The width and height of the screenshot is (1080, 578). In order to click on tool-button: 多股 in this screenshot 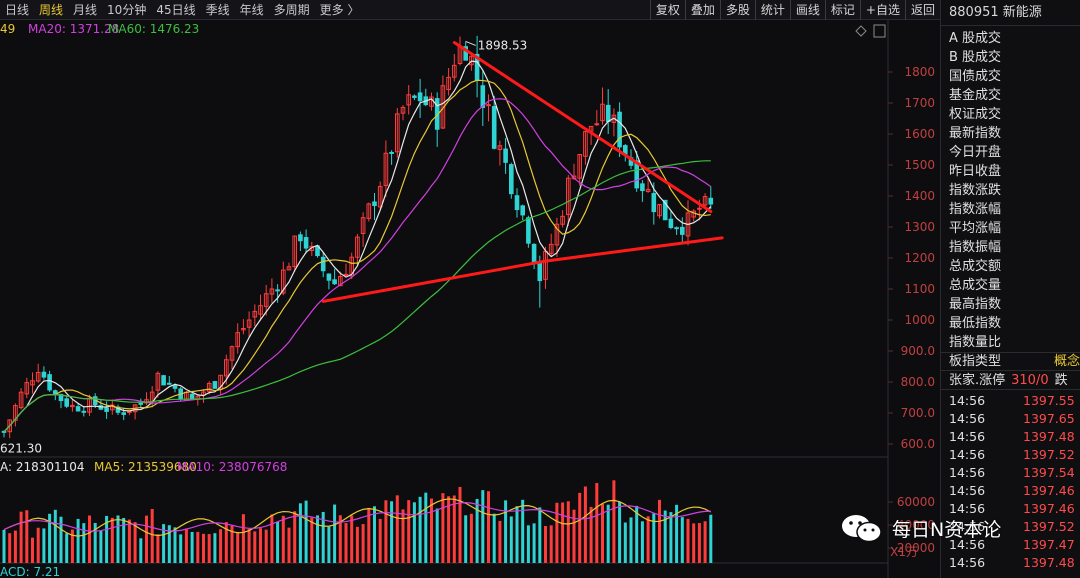, I will do `click(737, 10)`.